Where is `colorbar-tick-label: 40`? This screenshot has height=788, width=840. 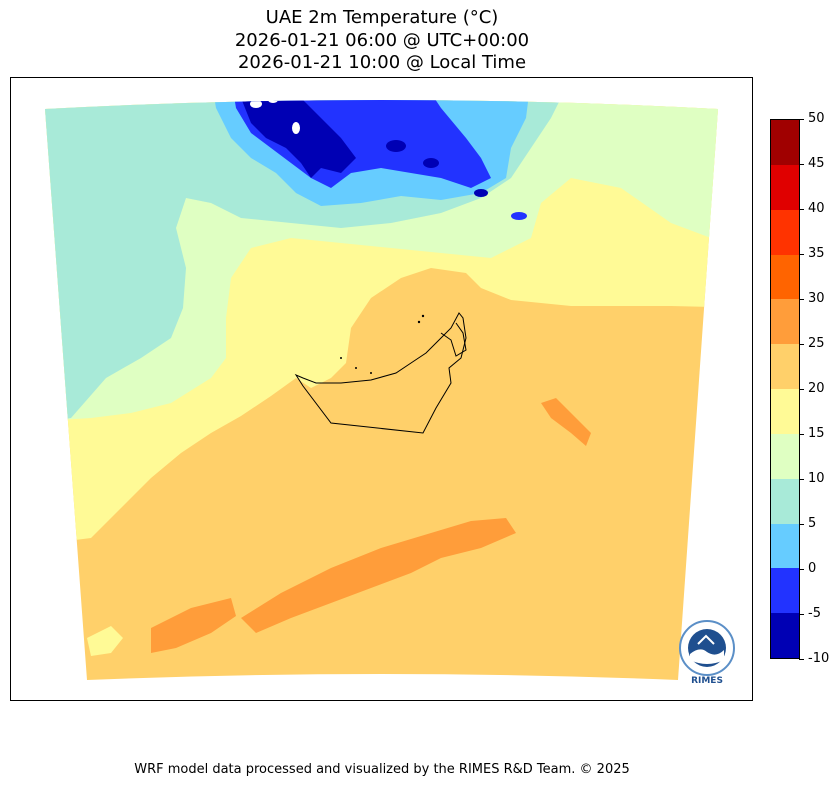
colorbar-tick-label: 40 is located at coordinates (816, 208).